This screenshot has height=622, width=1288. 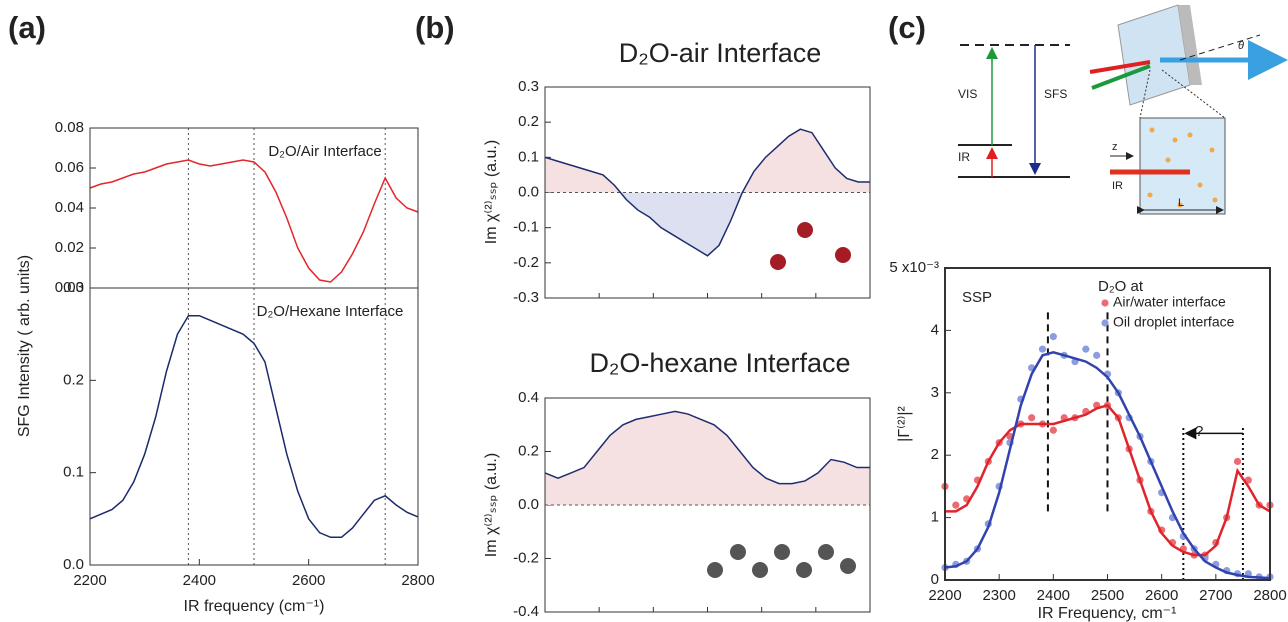 What do you see at coordinates (526, 297) in the screenshot?
I see `y-tick-label: -0.3` at bounding box center [526, 297].